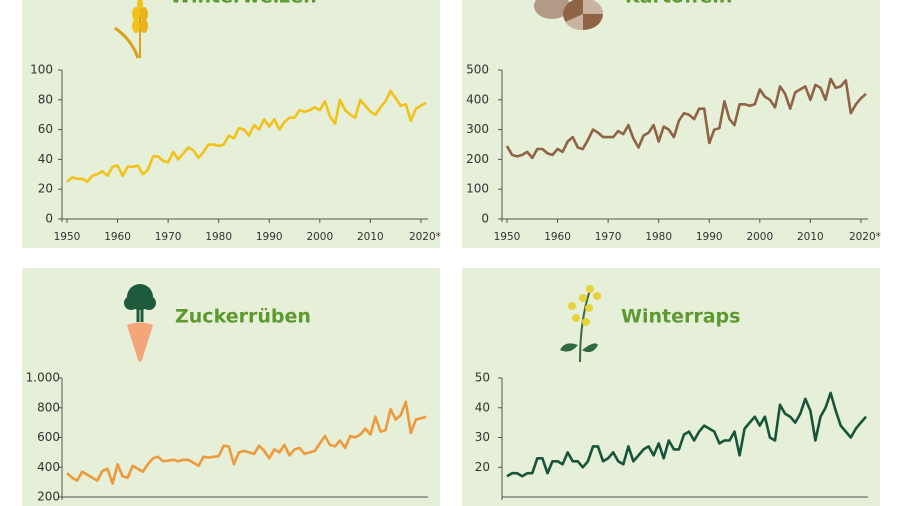  I want to click on chart-title: Winterweizen, so click(243, 4).